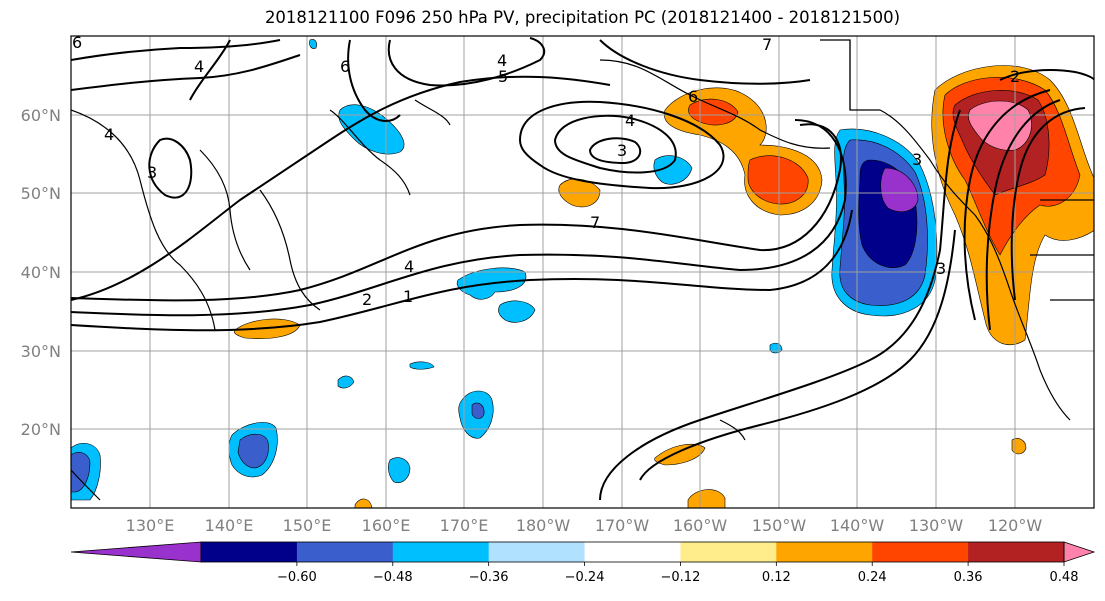  What do you see at coordinates (622, 525) in the screenshot?
I see `lon-label-170w: 170°W` at bounding box center [622, 525].